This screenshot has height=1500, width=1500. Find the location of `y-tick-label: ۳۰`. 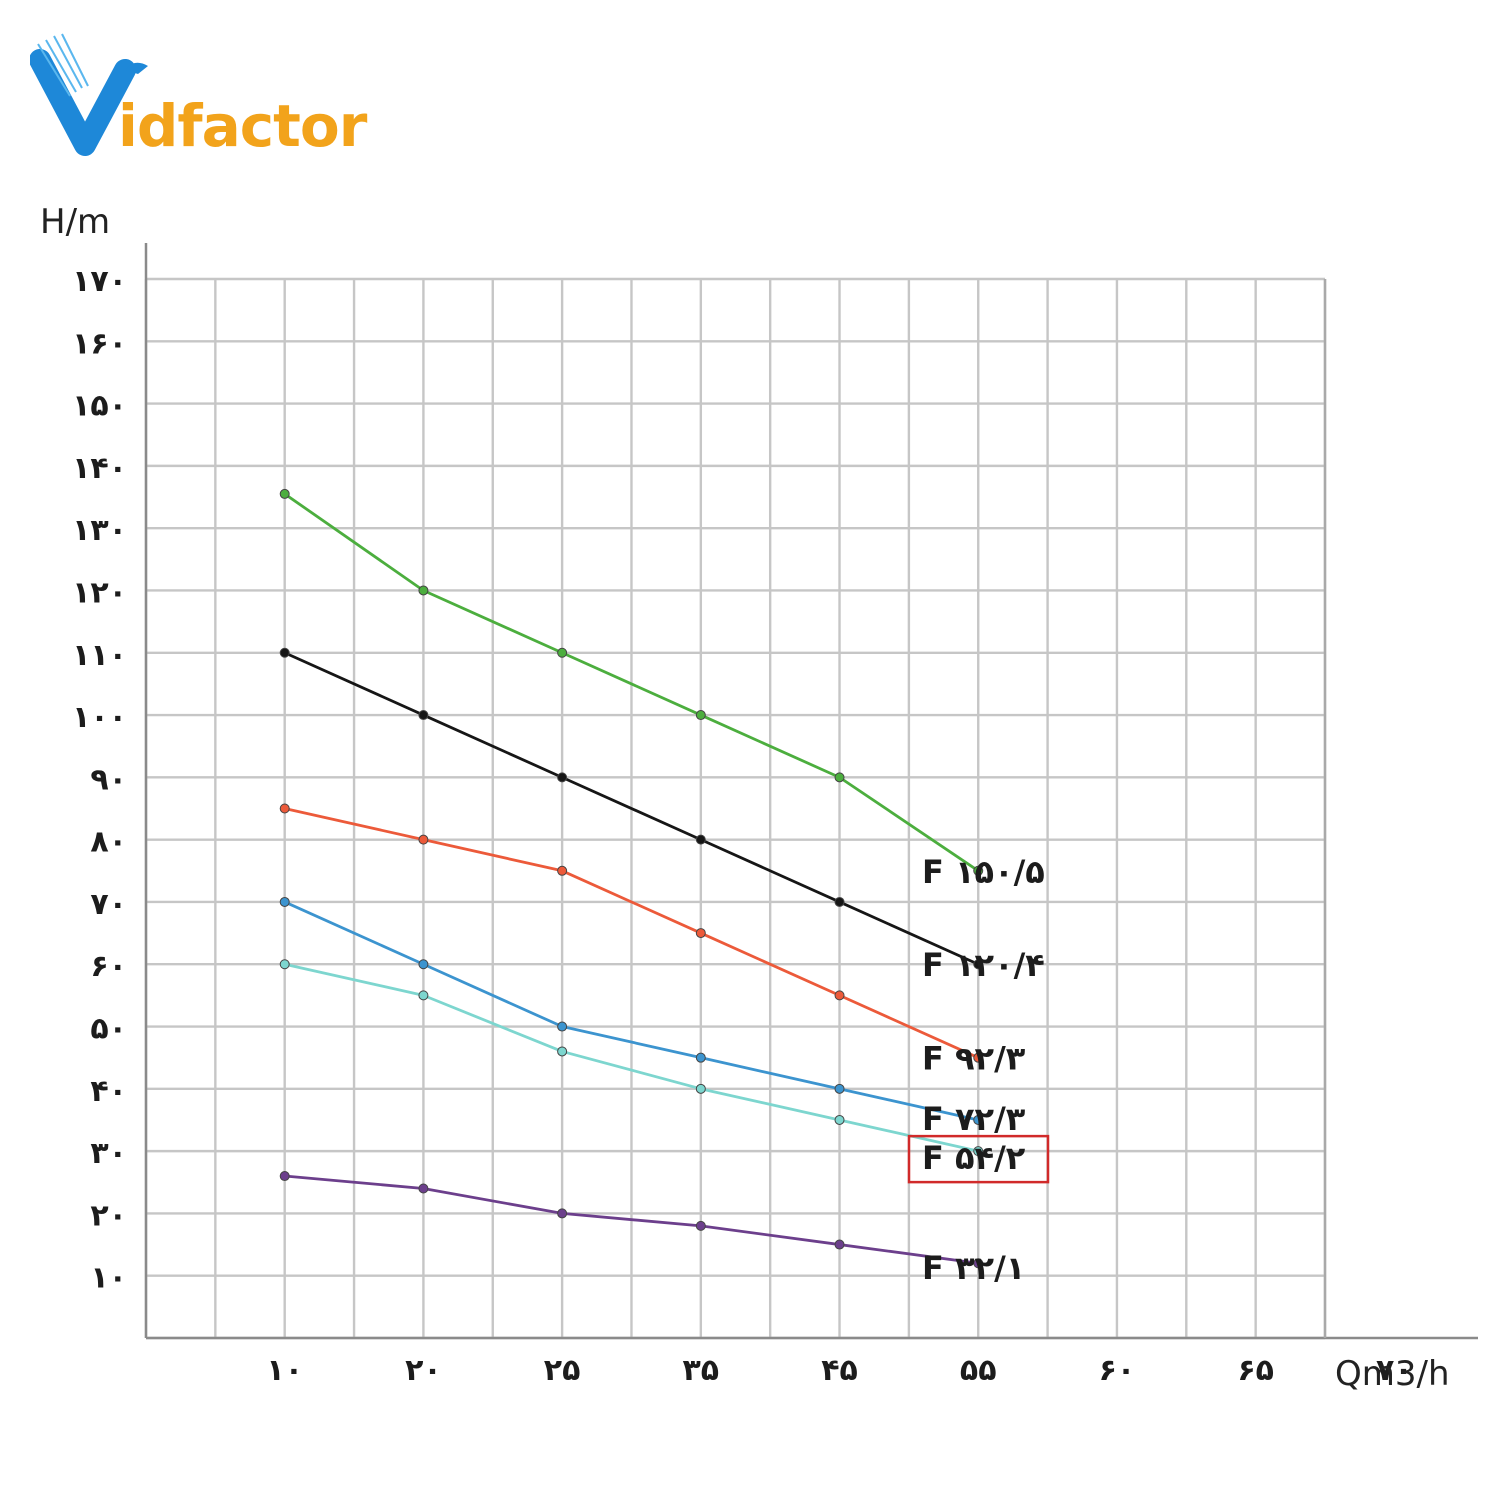

y-tick-label: ۳۰ is located at coordinates (108, 1153).